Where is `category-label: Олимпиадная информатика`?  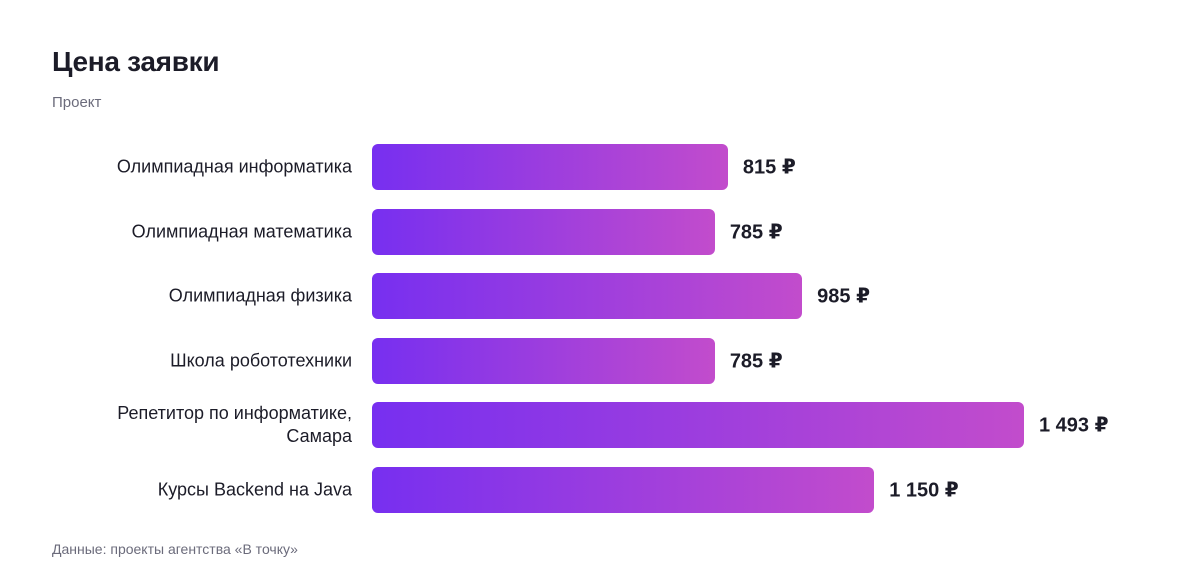
category-label: Олимпиадная информатика is located at coordinates (234, 166).